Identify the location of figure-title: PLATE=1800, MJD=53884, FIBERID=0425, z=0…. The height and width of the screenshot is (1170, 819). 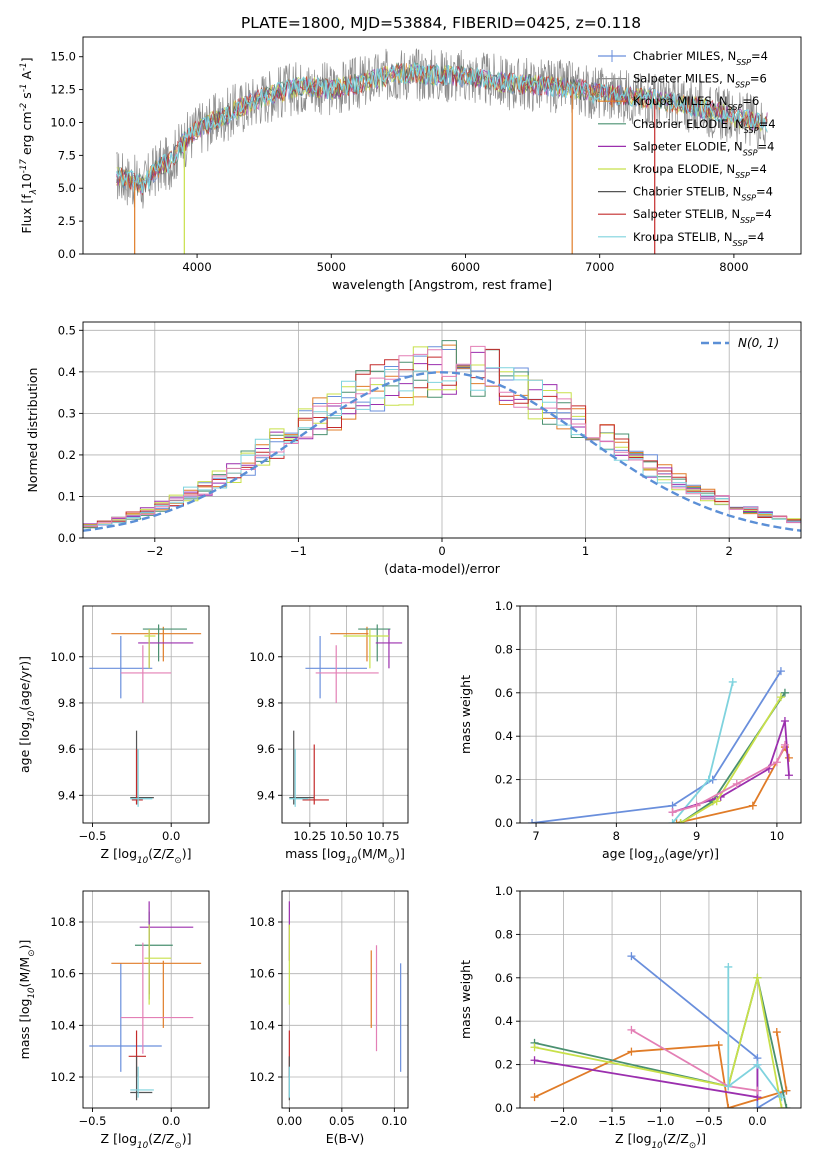
(441, 23).